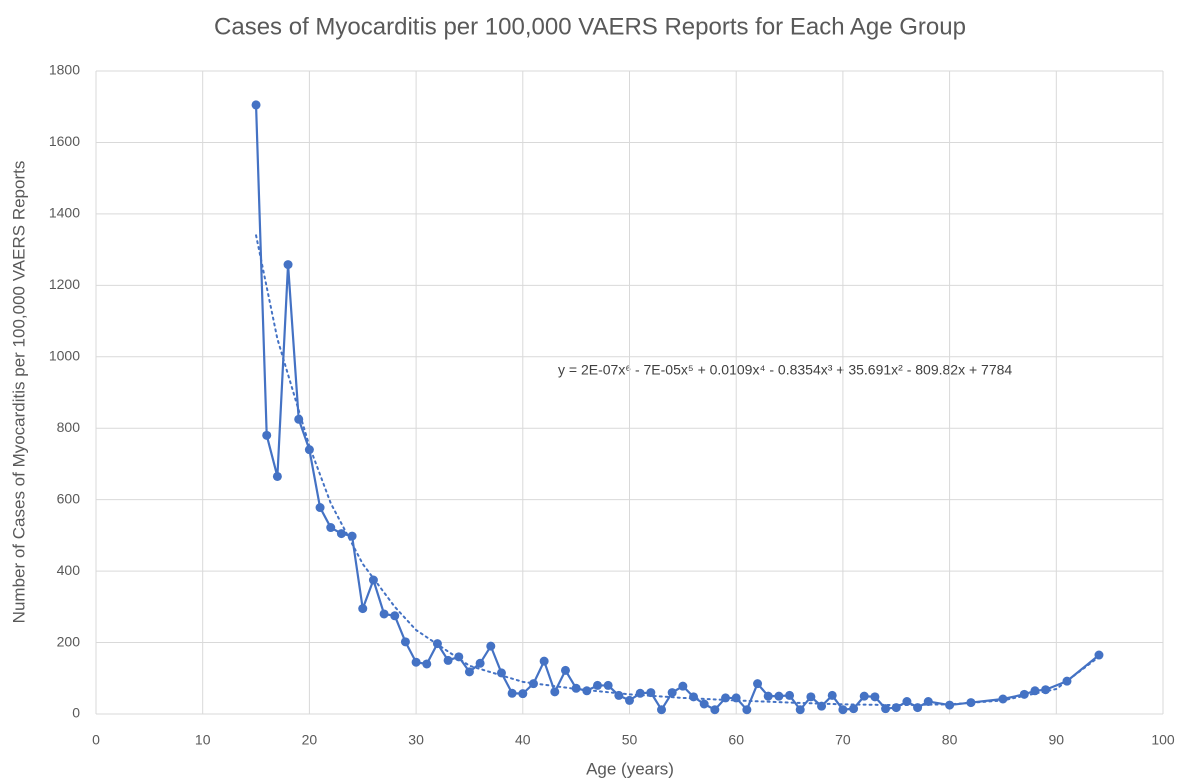 The width and height of the screenshot is (1180, 780). Describe the element at coordinates (64, 70) in the screenshot. I see `y-tick-label: 1800` at that location.